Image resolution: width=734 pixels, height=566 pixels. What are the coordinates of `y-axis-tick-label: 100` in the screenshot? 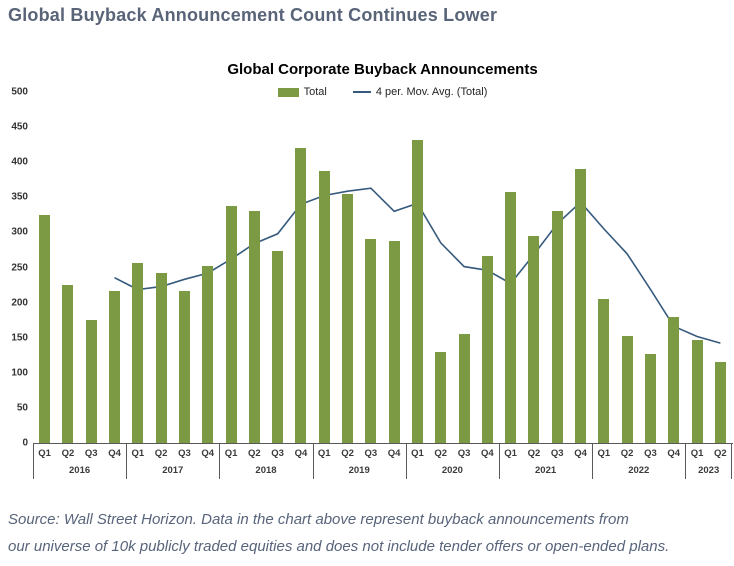 It's located at (19, 373).